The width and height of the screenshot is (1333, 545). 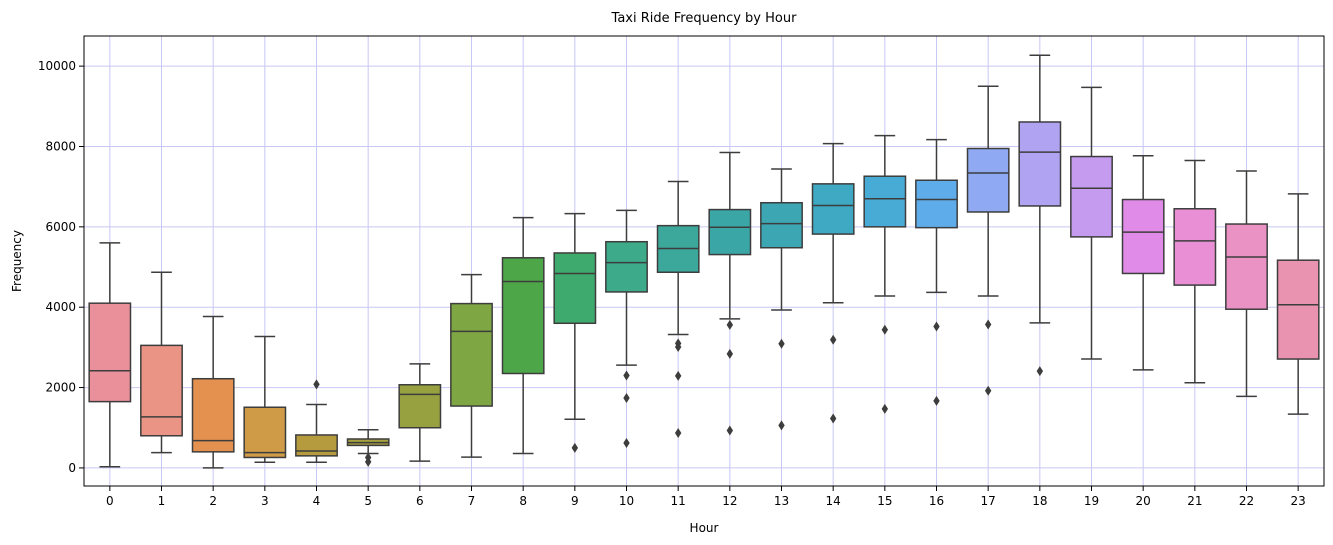 I want to click on y-tick-label: 10000, so click(x=57, y=66).